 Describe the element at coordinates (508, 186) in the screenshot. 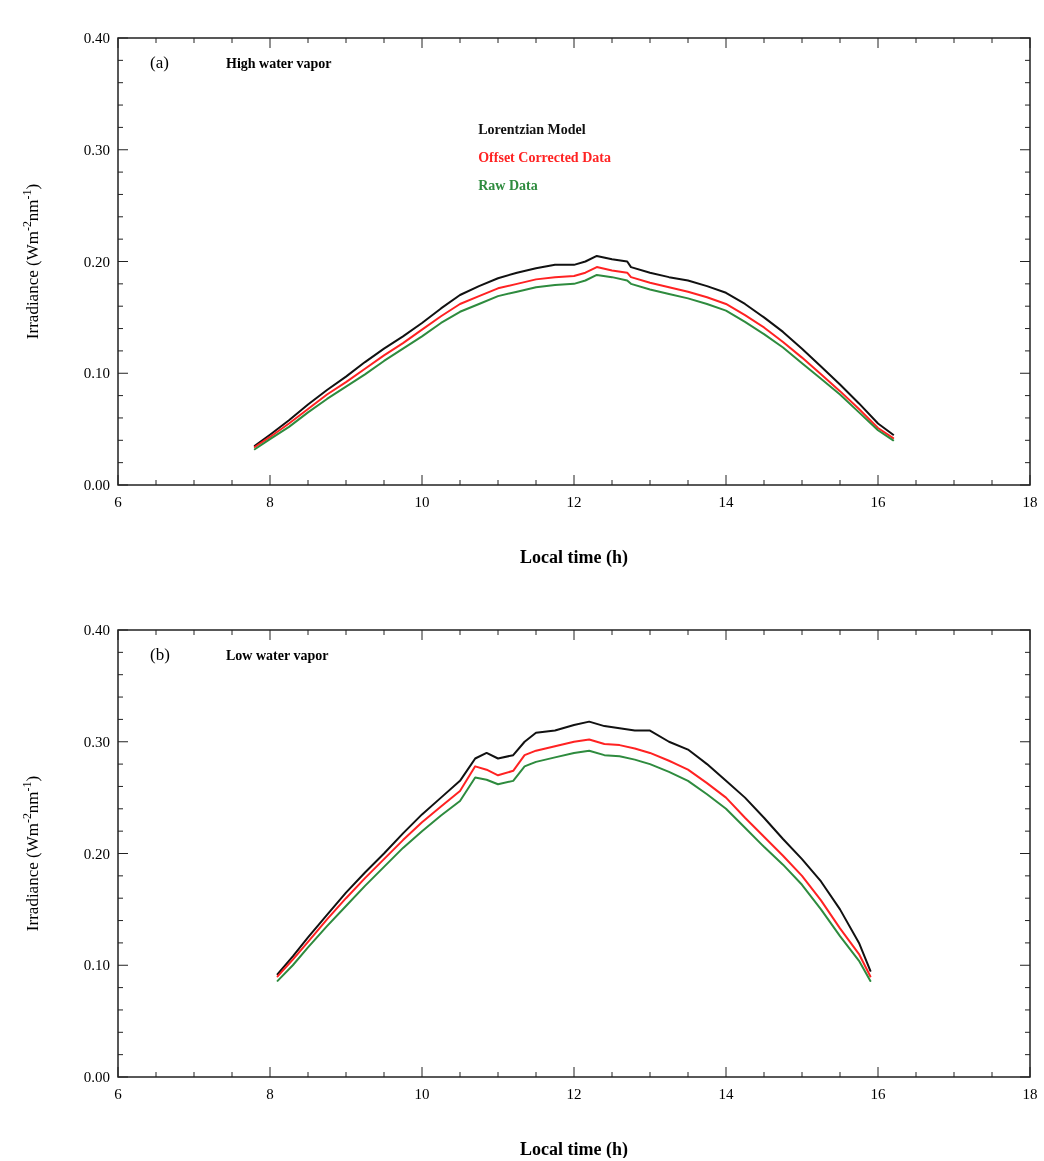

I see `text: Raw Data` at that location.